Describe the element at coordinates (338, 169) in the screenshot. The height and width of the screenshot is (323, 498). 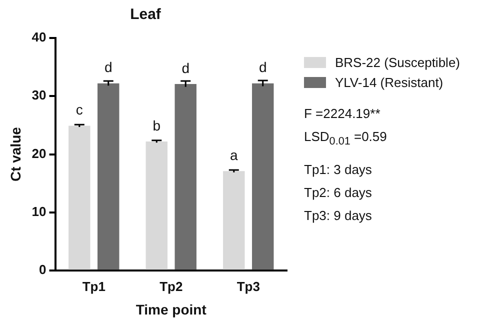
I see `text: Tp1: 3 days` at that location.